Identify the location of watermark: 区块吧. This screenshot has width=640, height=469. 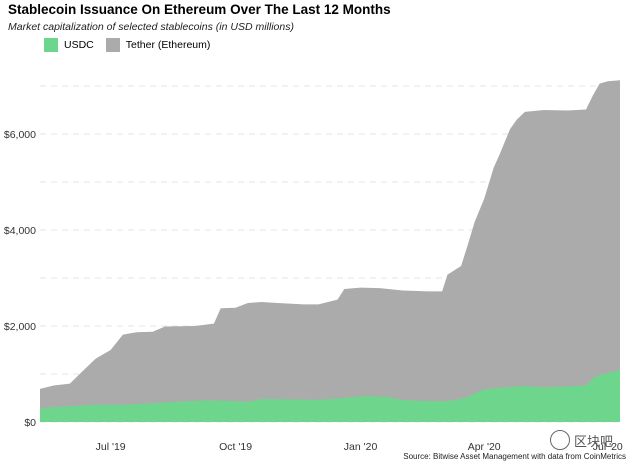
(581, 440).